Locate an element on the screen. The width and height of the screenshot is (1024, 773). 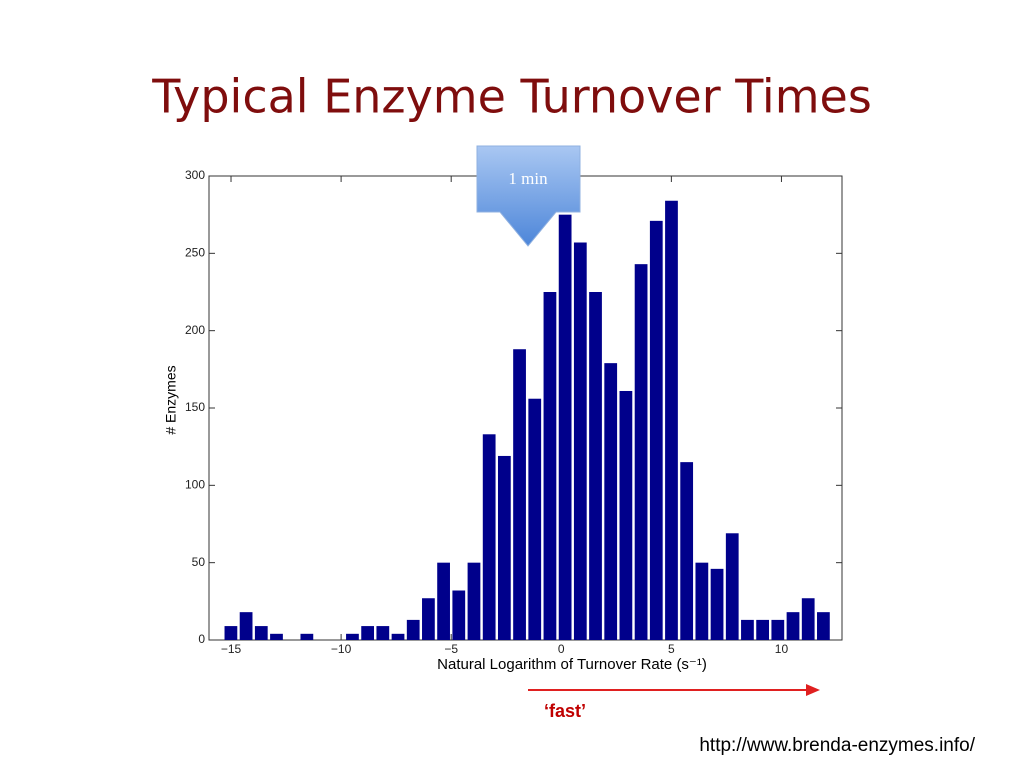
slide-title: Typical Enzyme Turnover Times is located at coordinates (511, 97).